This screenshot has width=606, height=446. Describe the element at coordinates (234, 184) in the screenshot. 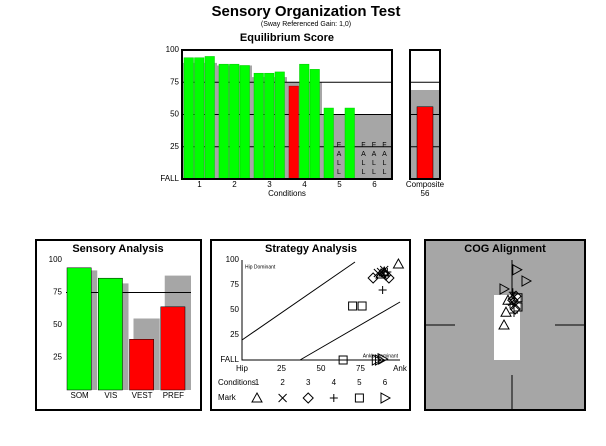

I see `x-tick-label: 2` at that location.